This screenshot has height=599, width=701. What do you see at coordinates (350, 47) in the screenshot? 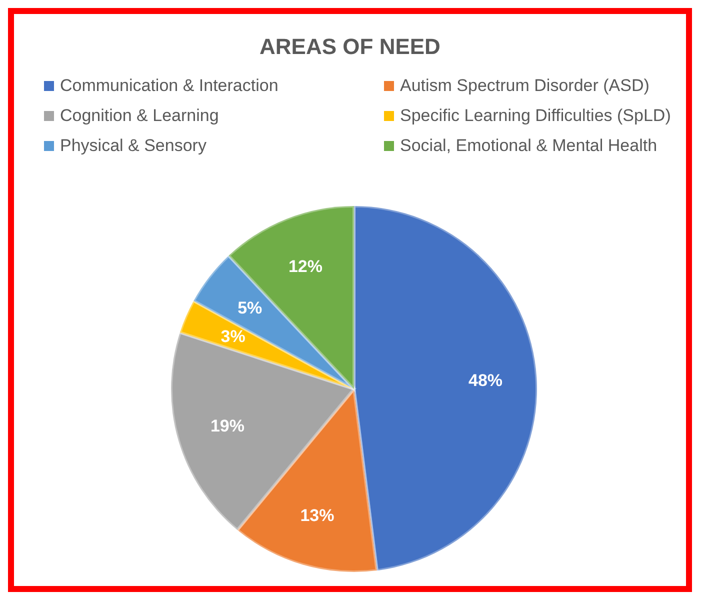
I see `chart-title: AREAS OF NEED` at bounding box center [350, 47].